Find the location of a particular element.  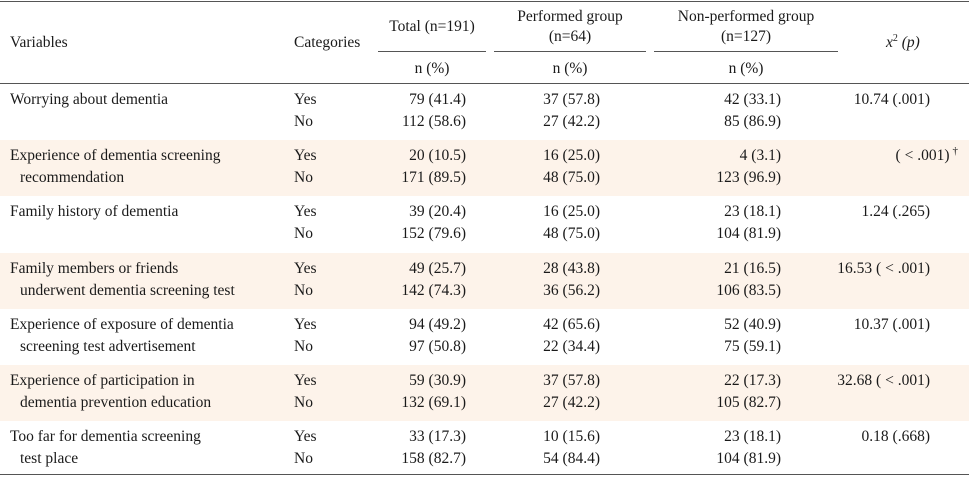

variable-label: Family history of dementia is located at coordinates (94, 212).